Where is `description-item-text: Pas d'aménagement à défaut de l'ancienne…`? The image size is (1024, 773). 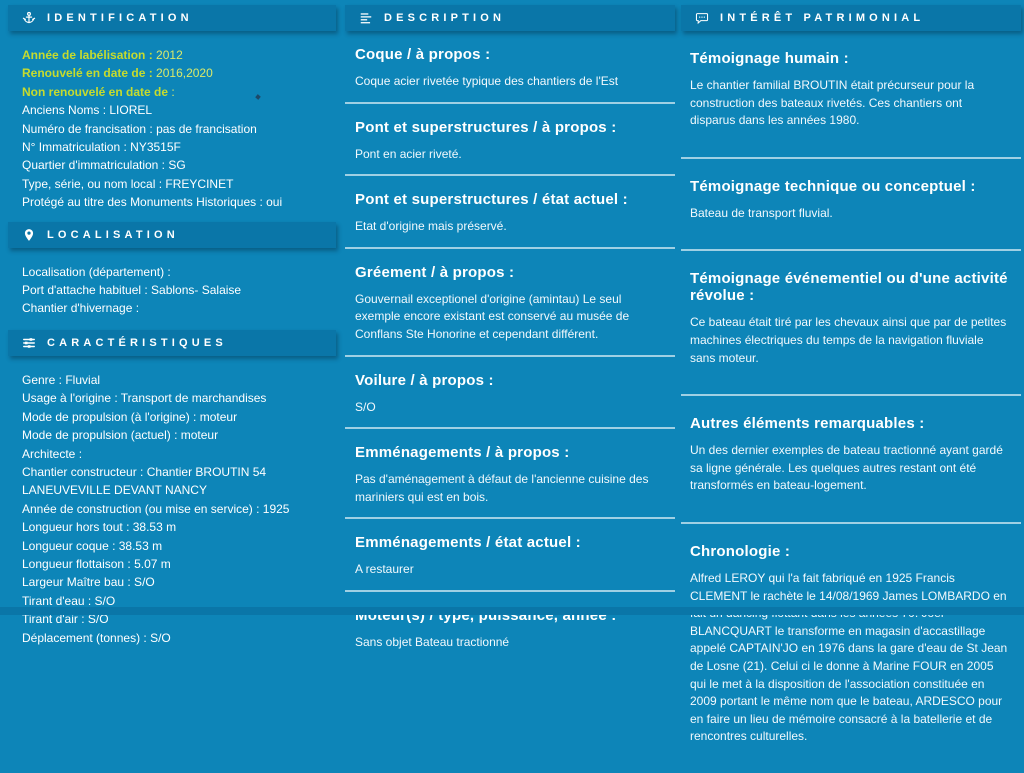
description-item-text: Pas d'aménagement à défaut de l'ancienne… is located at coordinates (502, 488).